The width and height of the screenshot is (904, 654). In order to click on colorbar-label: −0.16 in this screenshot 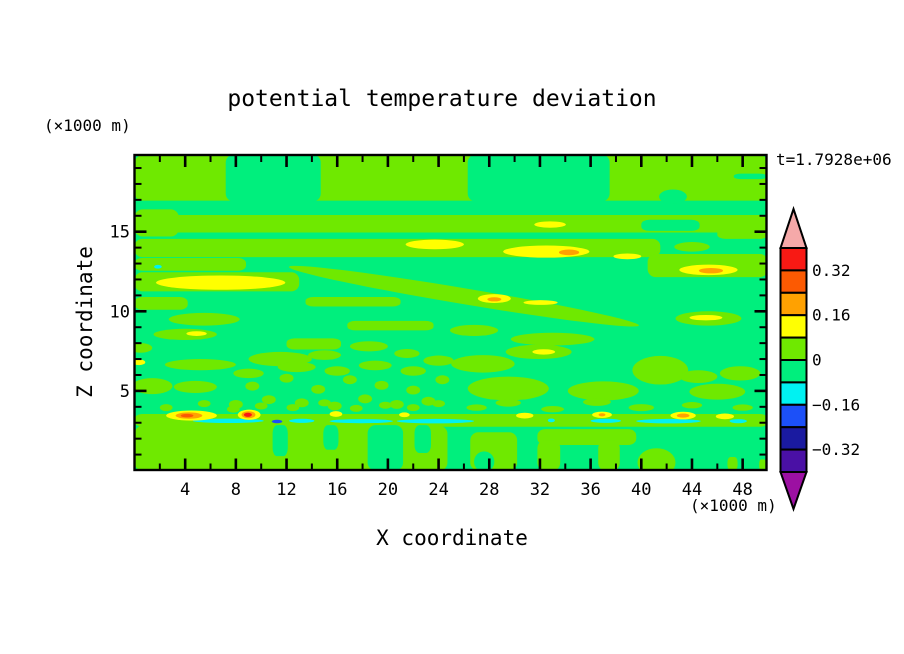, I will do `click(836, 404)`.